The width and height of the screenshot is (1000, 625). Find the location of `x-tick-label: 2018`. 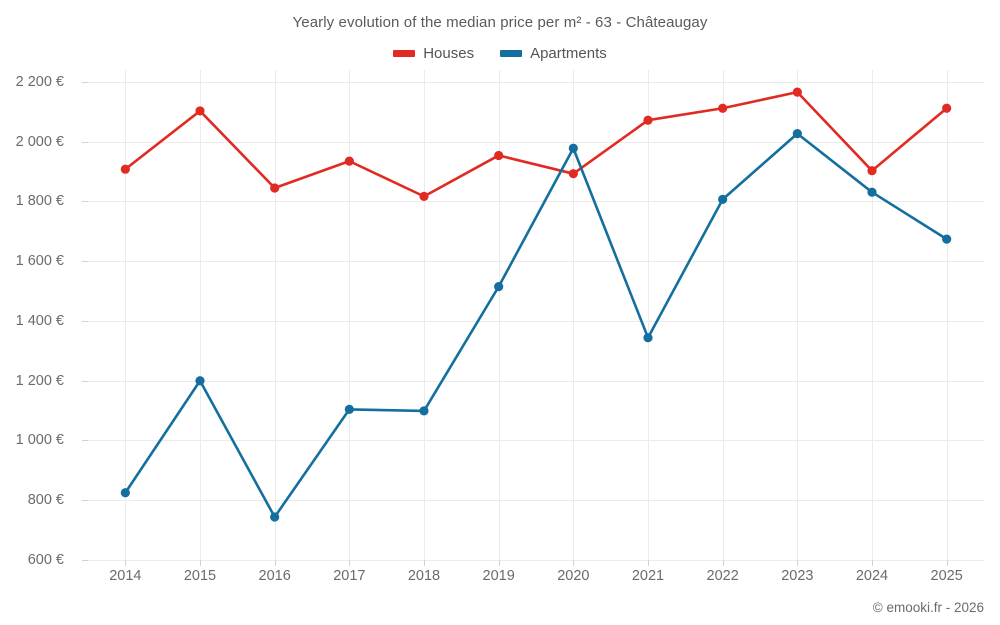

x-tick-label: 2018 is located at coordinates (424, 576).